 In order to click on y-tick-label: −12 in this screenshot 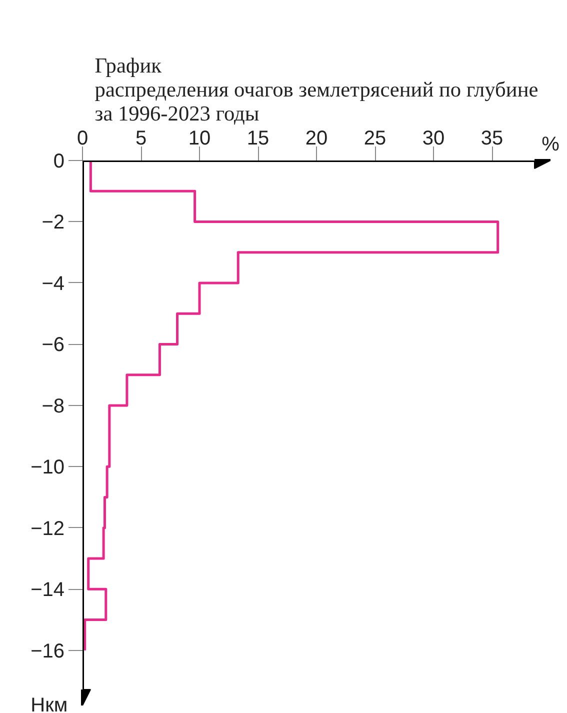, I will do `click(47, 529)`.